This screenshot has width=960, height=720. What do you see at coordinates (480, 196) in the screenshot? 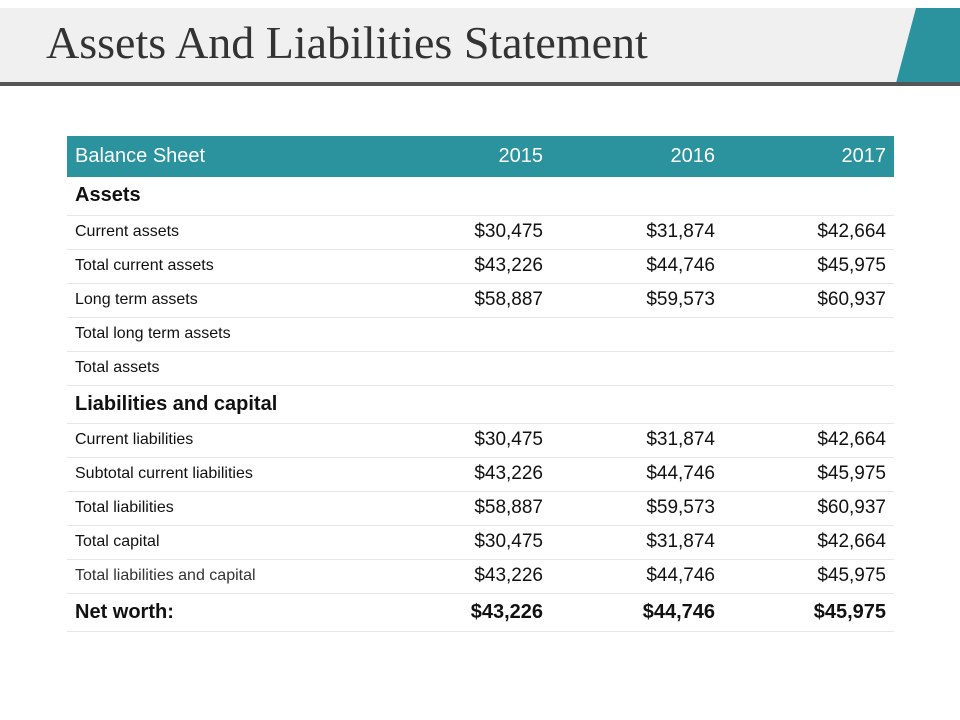
I see `section-heading-row: Assets` at bounding box center [480, 196].